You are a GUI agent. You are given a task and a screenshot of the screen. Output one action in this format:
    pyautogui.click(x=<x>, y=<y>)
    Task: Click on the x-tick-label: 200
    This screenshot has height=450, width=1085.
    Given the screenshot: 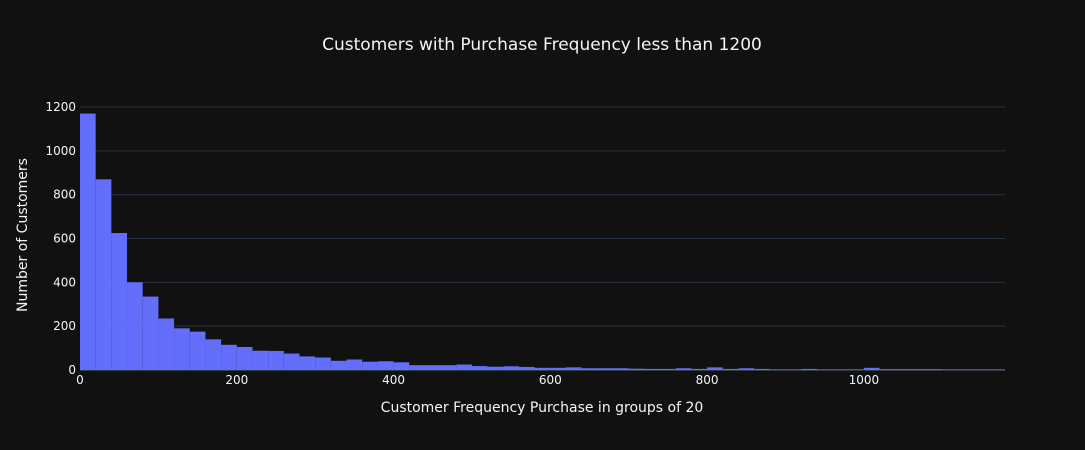 What is the action you would take?
    pyautogui.click(x=236, y=380)
    